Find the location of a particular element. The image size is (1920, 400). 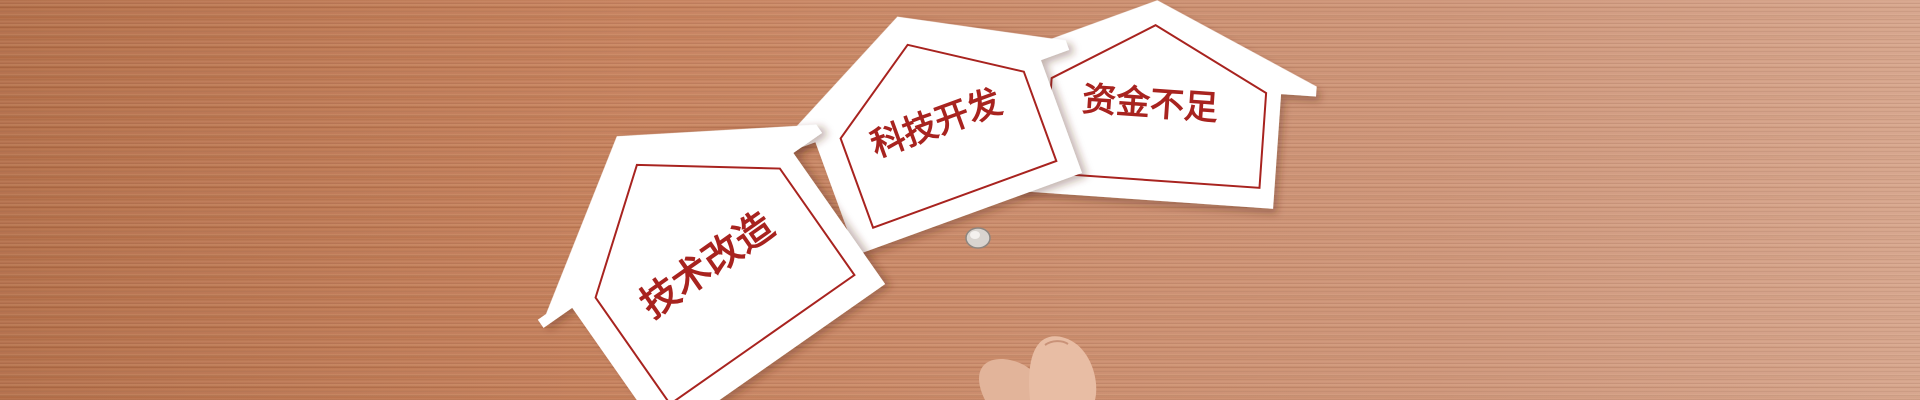

house-card-shape is located at coordinates (932, 136).